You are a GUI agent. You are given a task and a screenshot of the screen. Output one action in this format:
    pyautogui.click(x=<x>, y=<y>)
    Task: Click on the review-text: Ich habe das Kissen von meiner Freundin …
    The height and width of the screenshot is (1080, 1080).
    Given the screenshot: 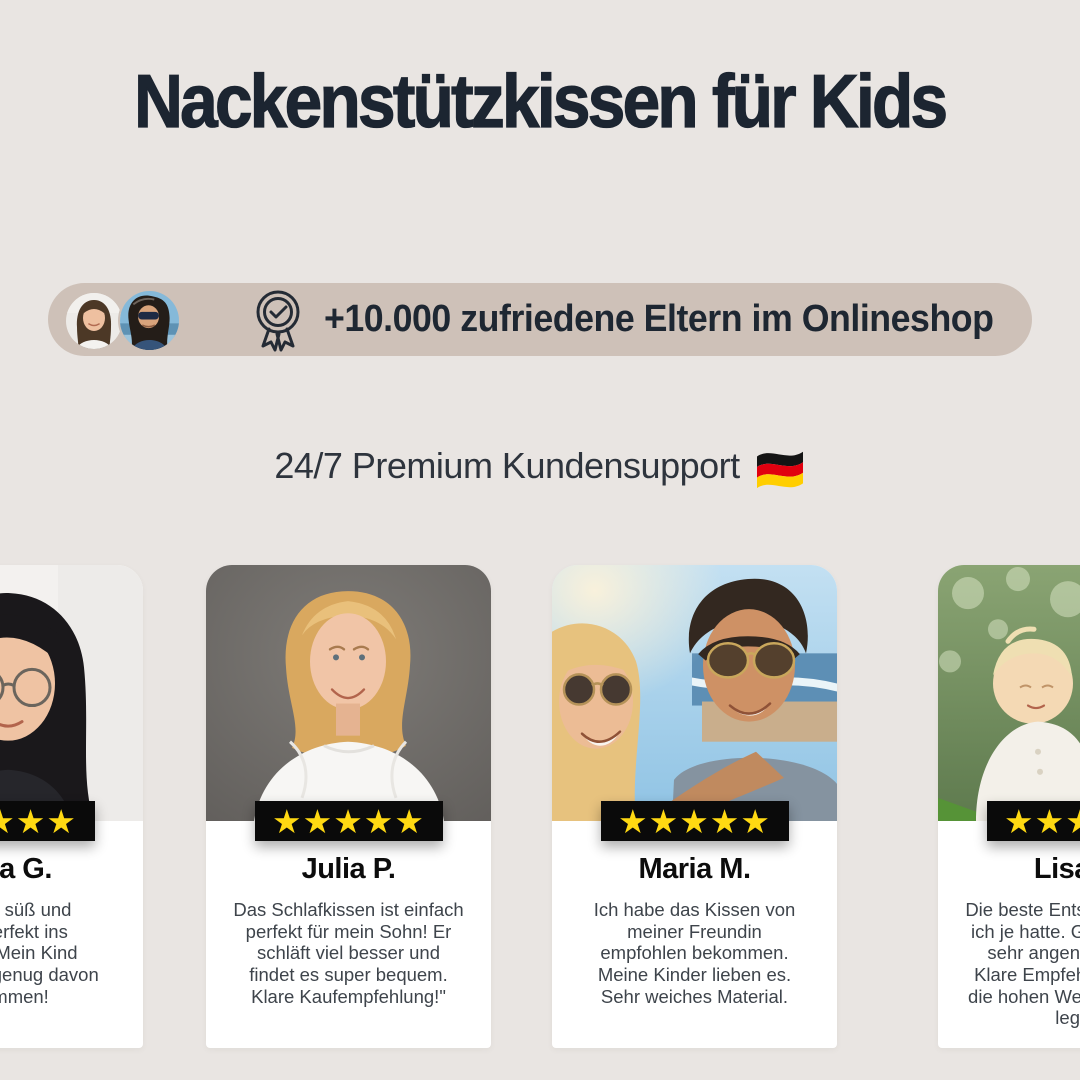 What is the action you would take?
    pyautogui.click(x=694, y=953)
    